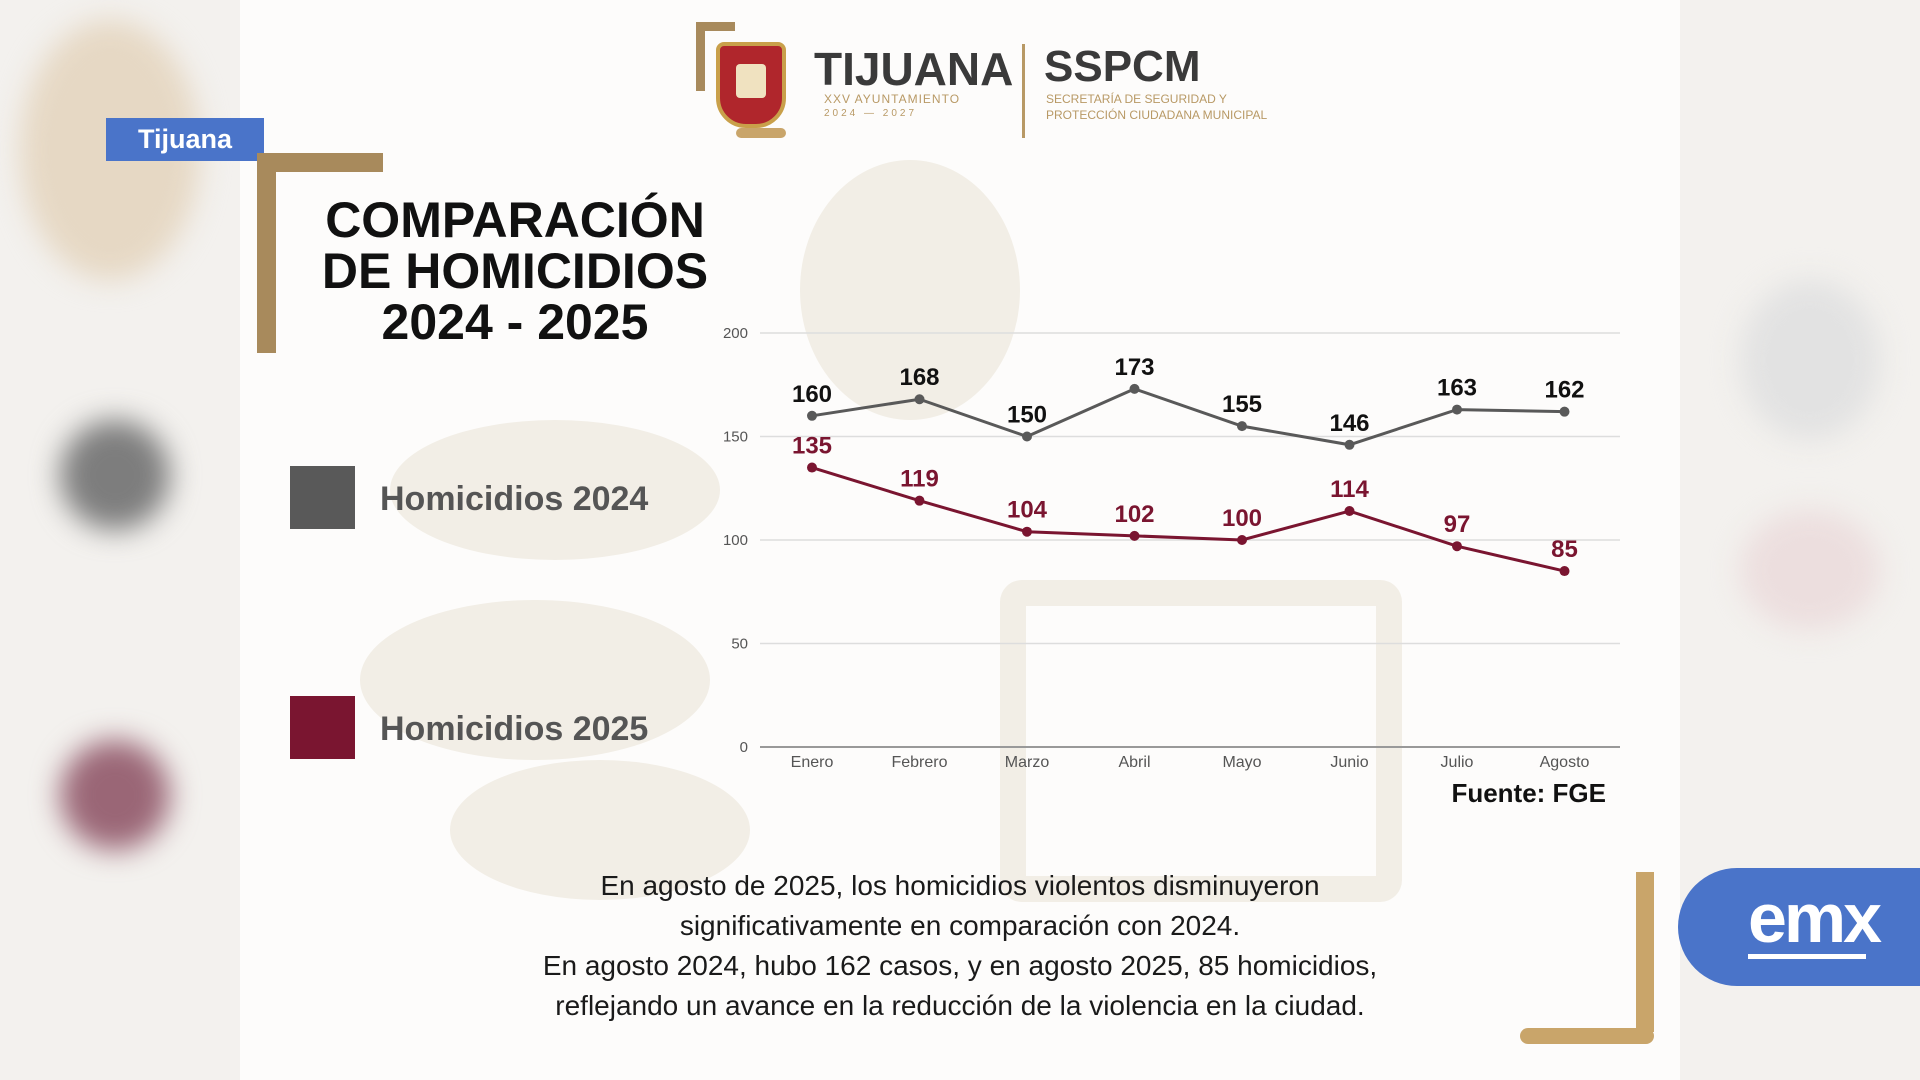 This screenshot has width=1920, height=1080. What do you see at coordinates (322, 497) in the screenshot?
I see `legend-swatch-2024` at bounding box center [322, 497].